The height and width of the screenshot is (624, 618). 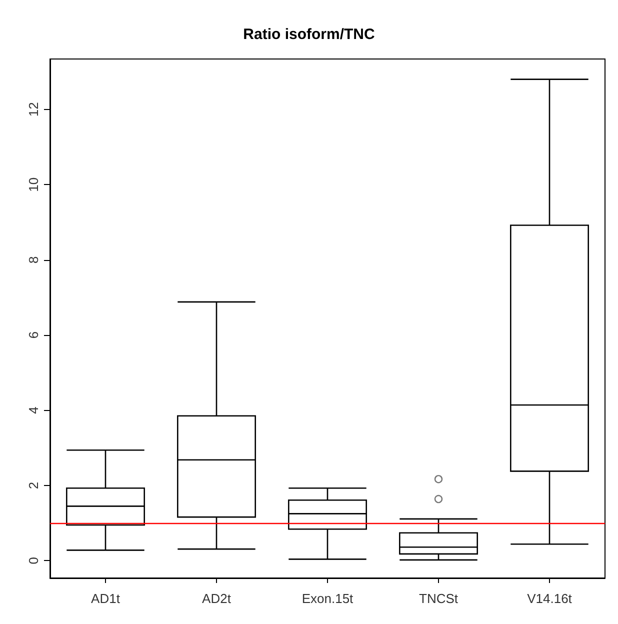 What do you see at coordinates (33, 109) in the screenshot?
I see `y-tick-label: 12` at bounding box center [33, 109].